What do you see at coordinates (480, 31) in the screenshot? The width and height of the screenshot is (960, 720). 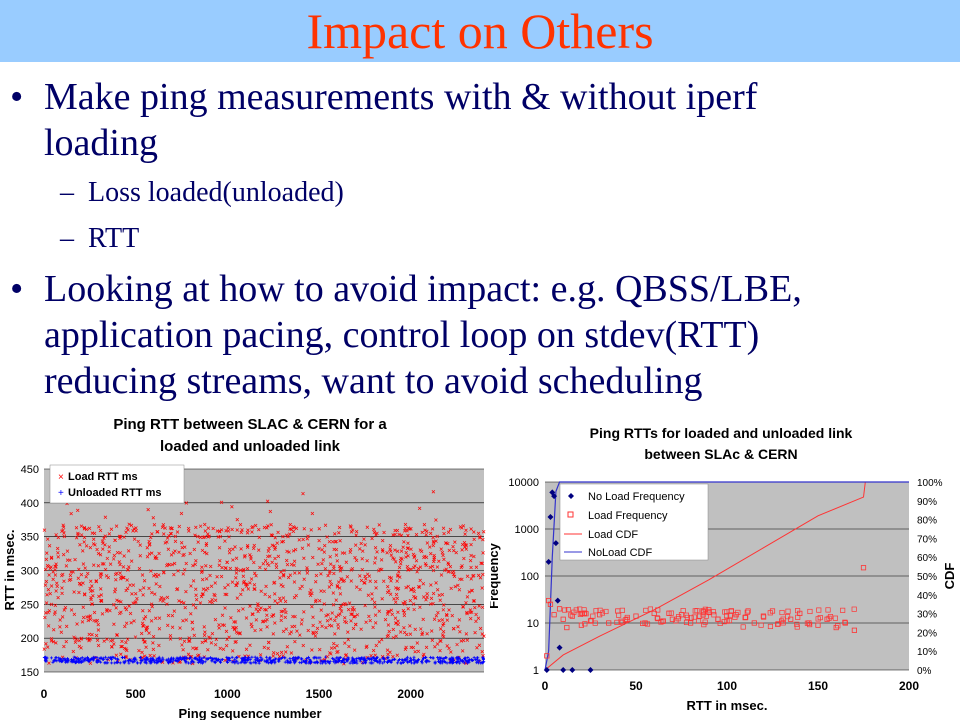 I see `slide-title: Impact on Others` at bounding box center [480, 31].